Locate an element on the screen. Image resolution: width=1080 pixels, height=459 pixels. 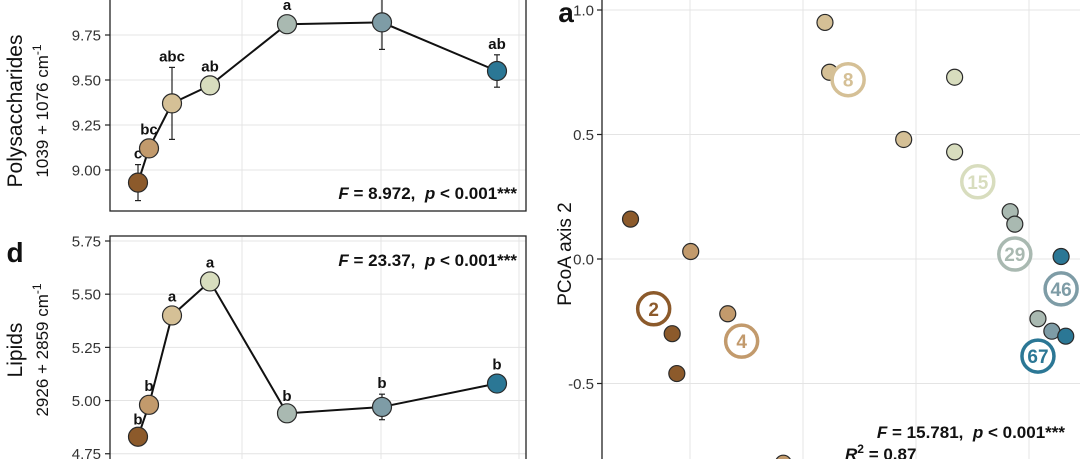
y-tick-label: 0.0 is located at coordinates (583, 260).